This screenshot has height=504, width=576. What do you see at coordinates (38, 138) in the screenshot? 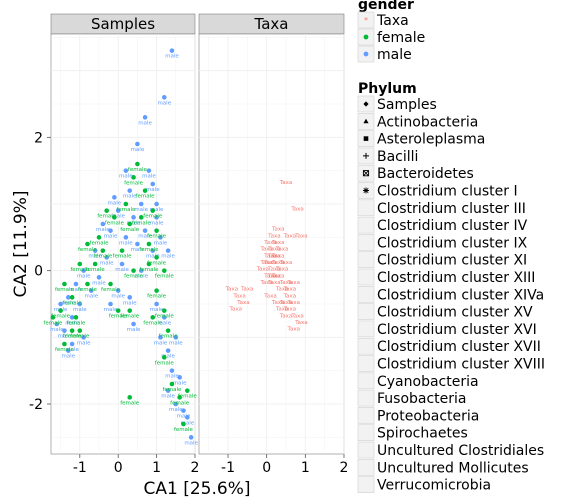
I see `y-tick-label: 2` at bounding box center [38, 138].